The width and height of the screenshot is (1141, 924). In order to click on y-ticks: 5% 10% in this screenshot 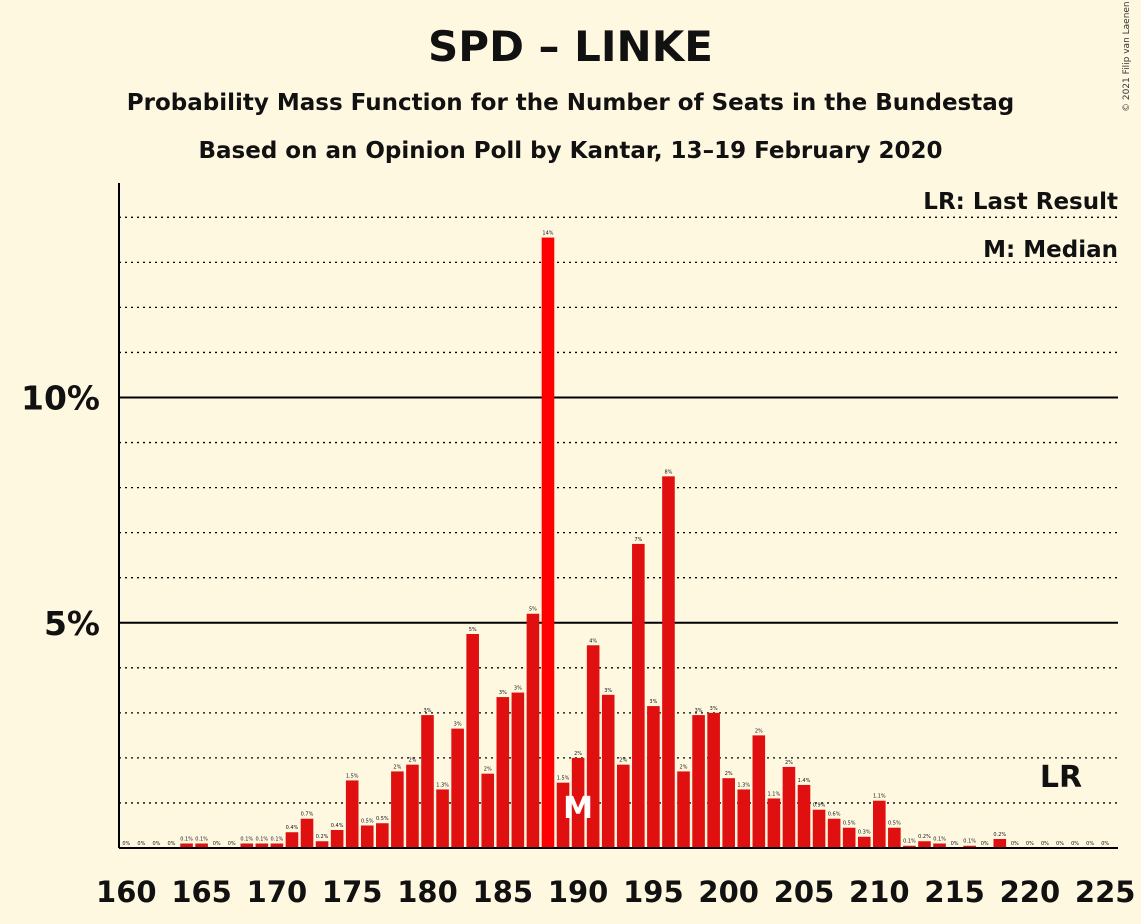, I will do `click(60, 511)`.